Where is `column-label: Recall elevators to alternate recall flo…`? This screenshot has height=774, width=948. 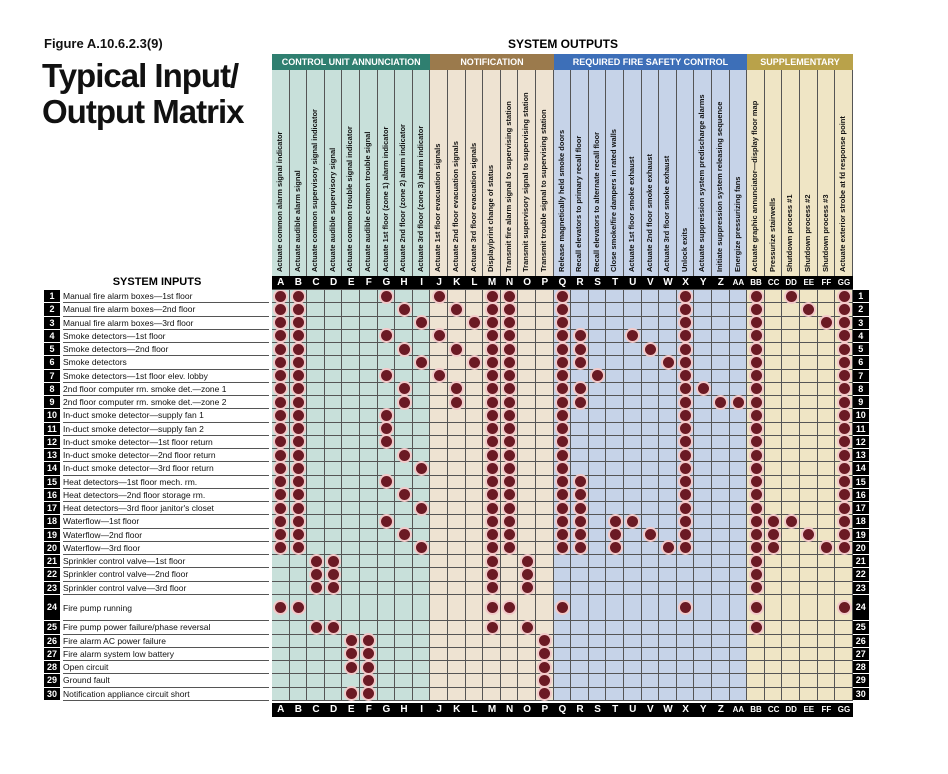 column-label: Recall elevators to alternate recall flo… is located at coordinates (596, 201).